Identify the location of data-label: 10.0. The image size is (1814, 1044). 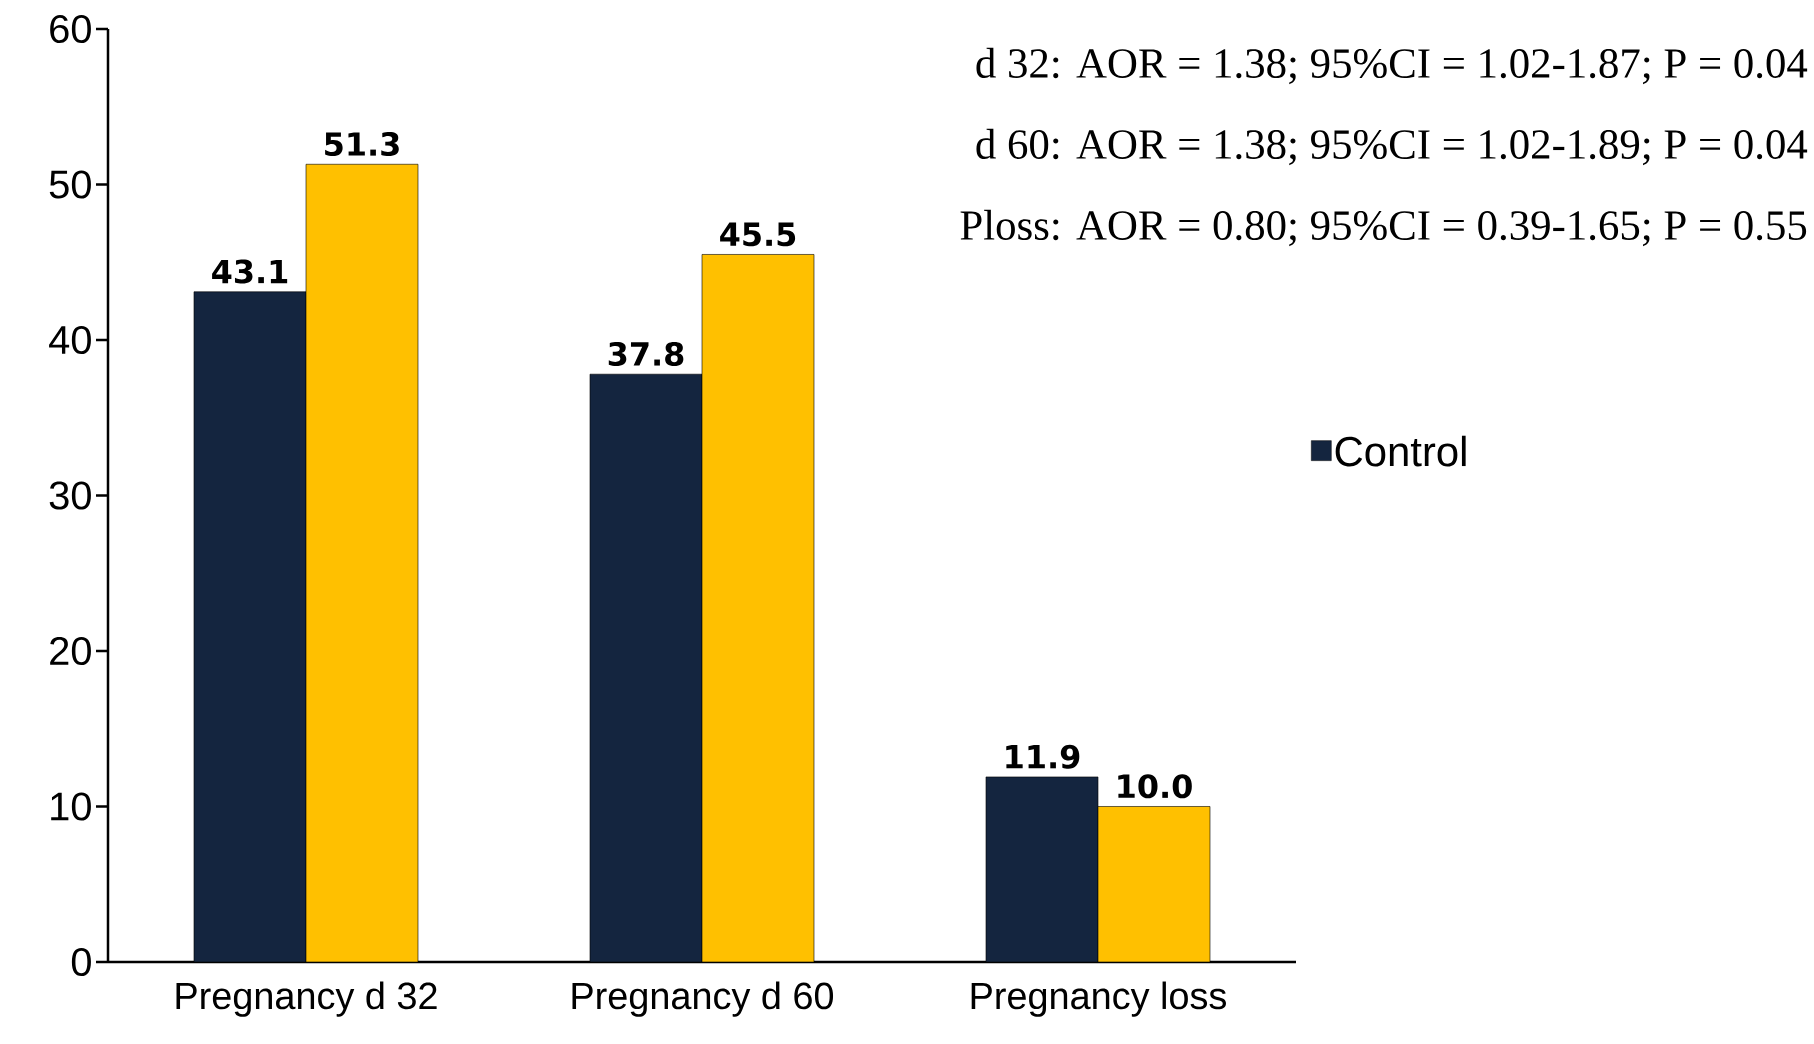
(1155, 786).